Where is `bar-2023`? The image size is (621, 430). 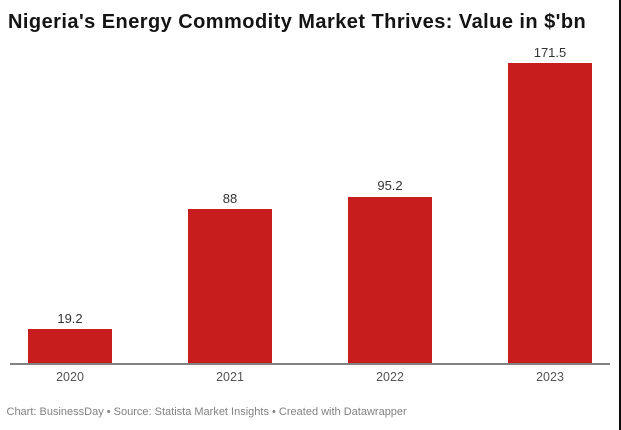
bar-2023 is located at coordinates (550, 213).